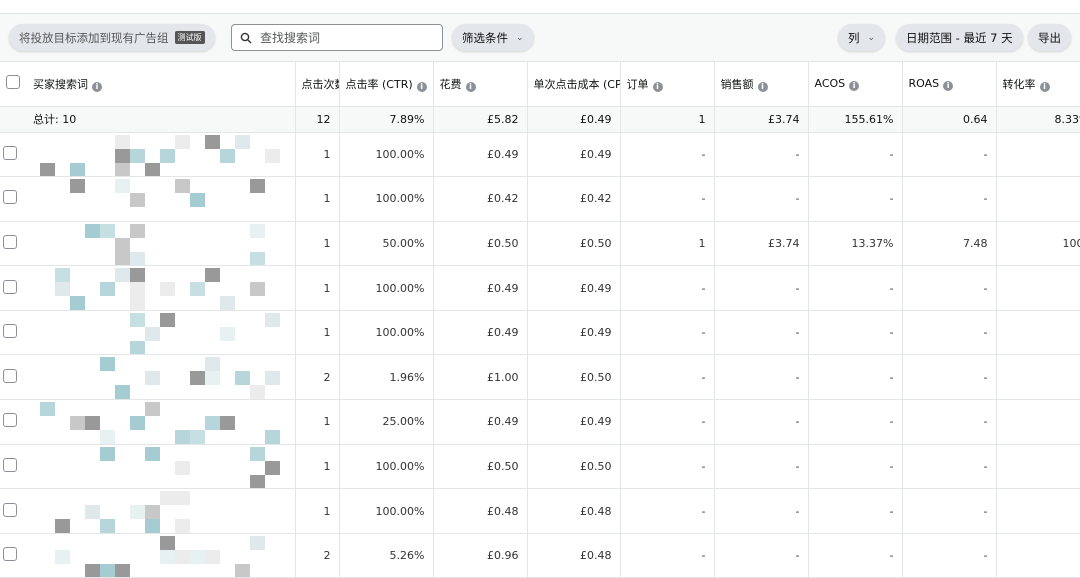  Describe the element at coordinates (761, 467) in the screenshot. I see `cell-sales: -` at that location.